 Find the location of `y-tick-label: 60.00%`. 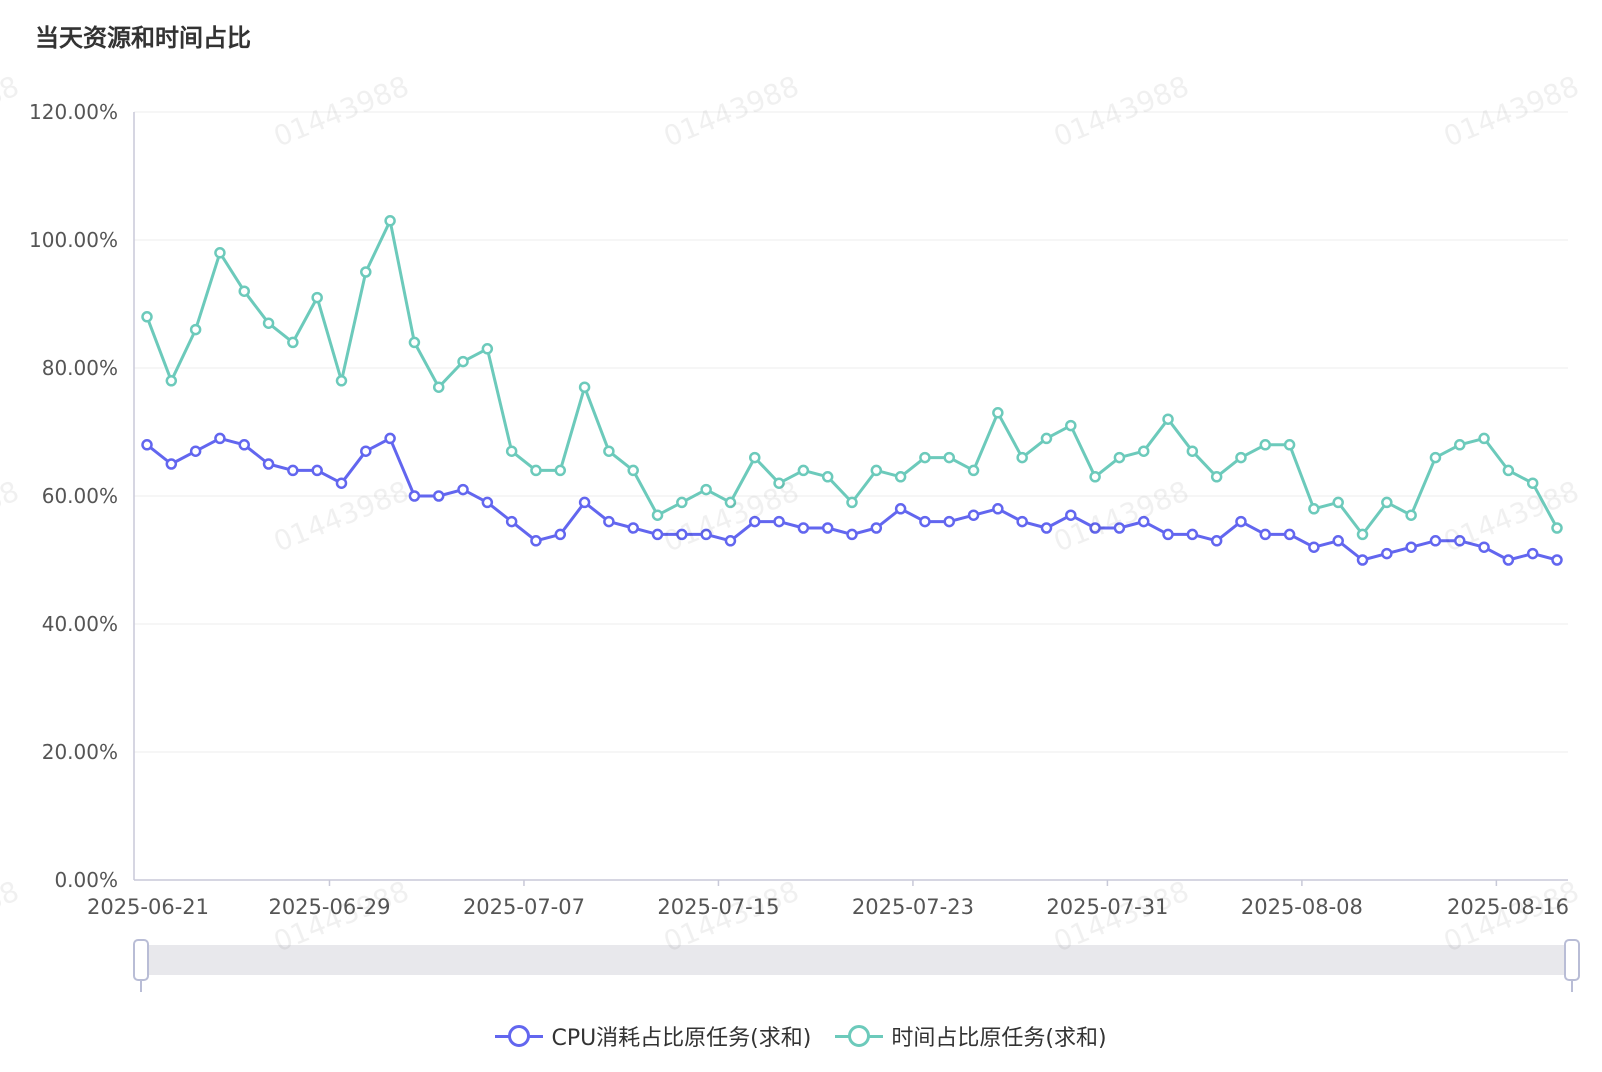

y-tick-label: 60.00% is located at coordinates (80, 496).